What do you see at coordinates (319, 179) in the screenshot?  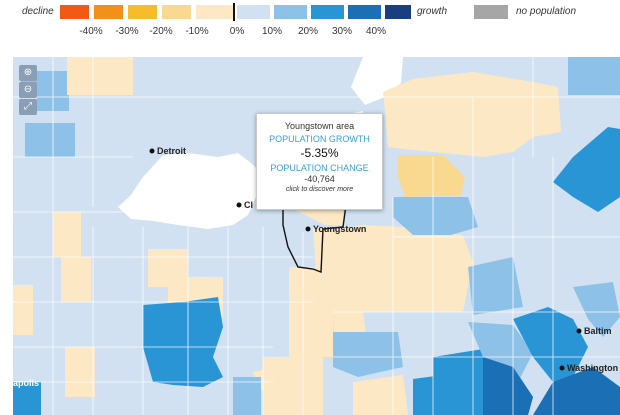 I see `tooltip-change-value: -40,764` at bounding box center [319, 179].